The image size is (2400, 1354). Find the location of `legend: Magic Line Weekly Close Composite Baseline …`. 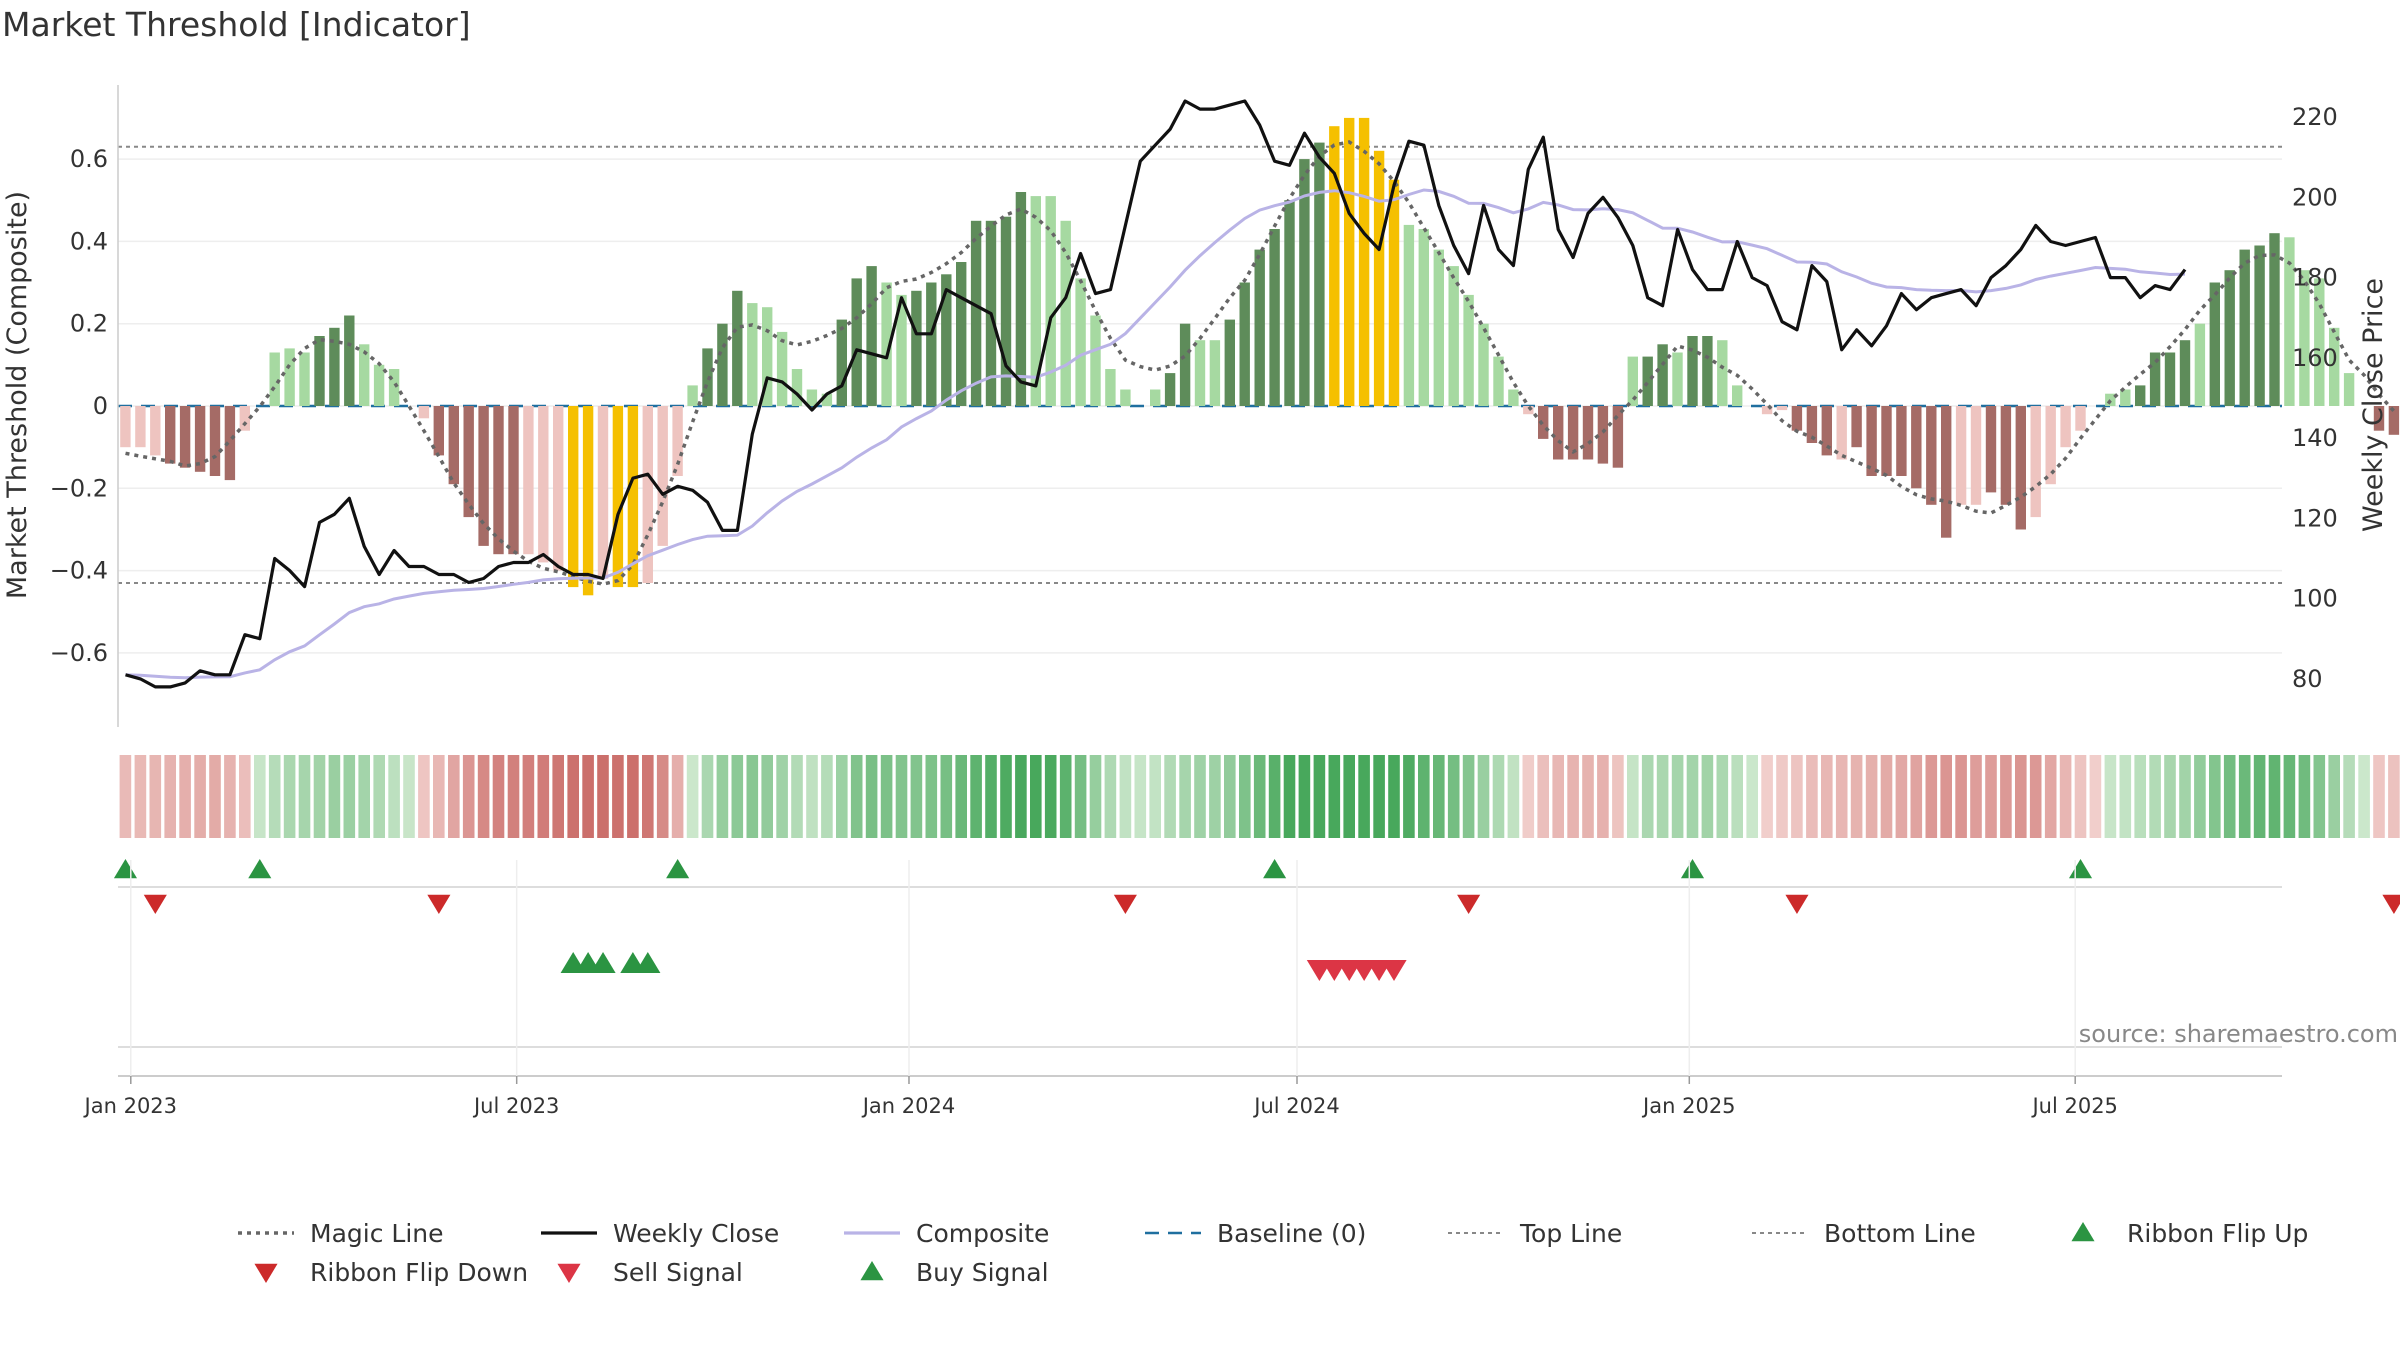

legend: Magic Line Weekly Close Composite Baseline … is located at coordinates (1273, 1253).